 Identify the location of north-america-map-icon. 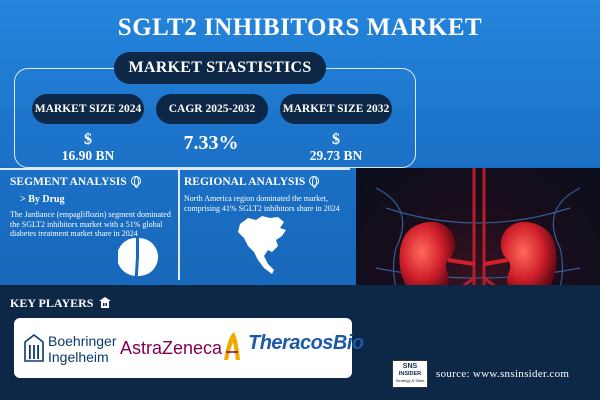
(262, 245).